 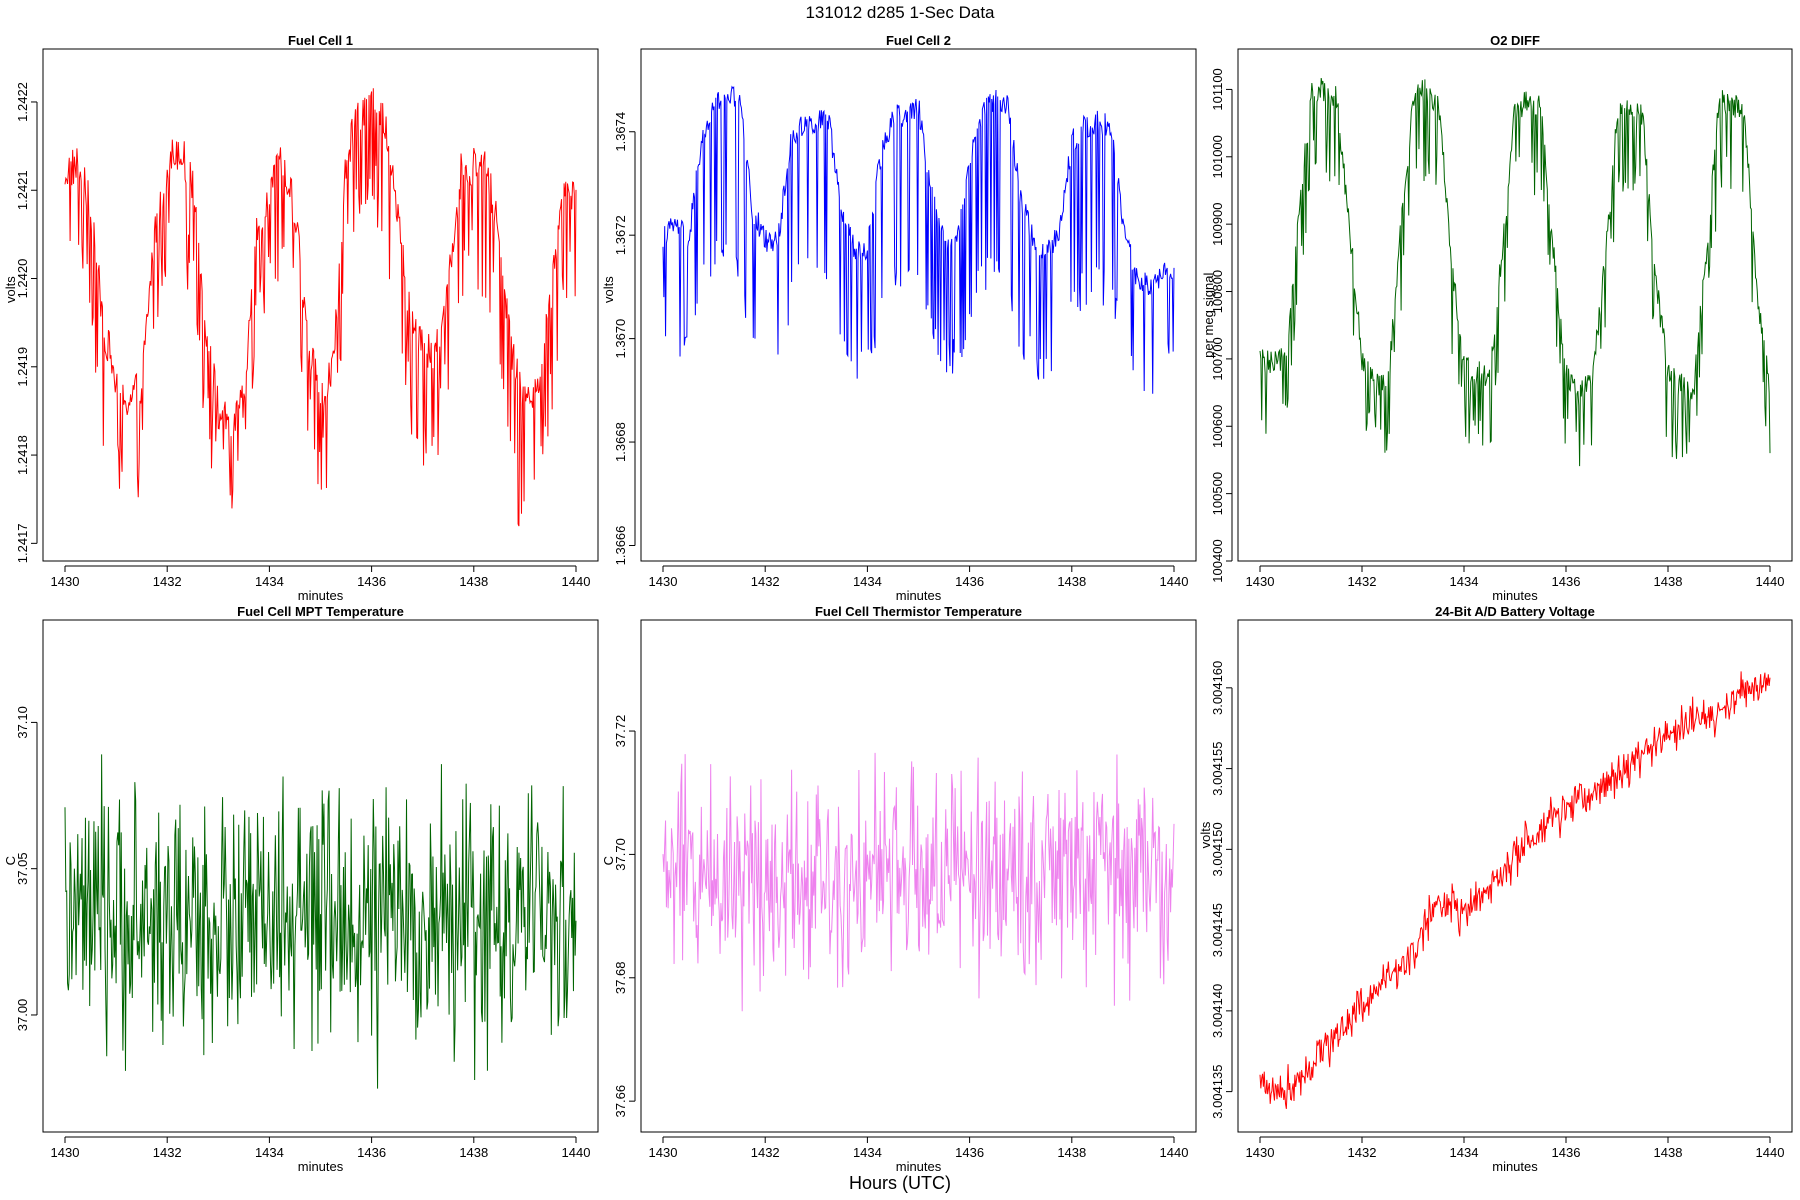 What do you see at coordinates (1217, 493) in the screenshot?
I see `y-tick-label: 100500` at bounding box center [1217, 493].